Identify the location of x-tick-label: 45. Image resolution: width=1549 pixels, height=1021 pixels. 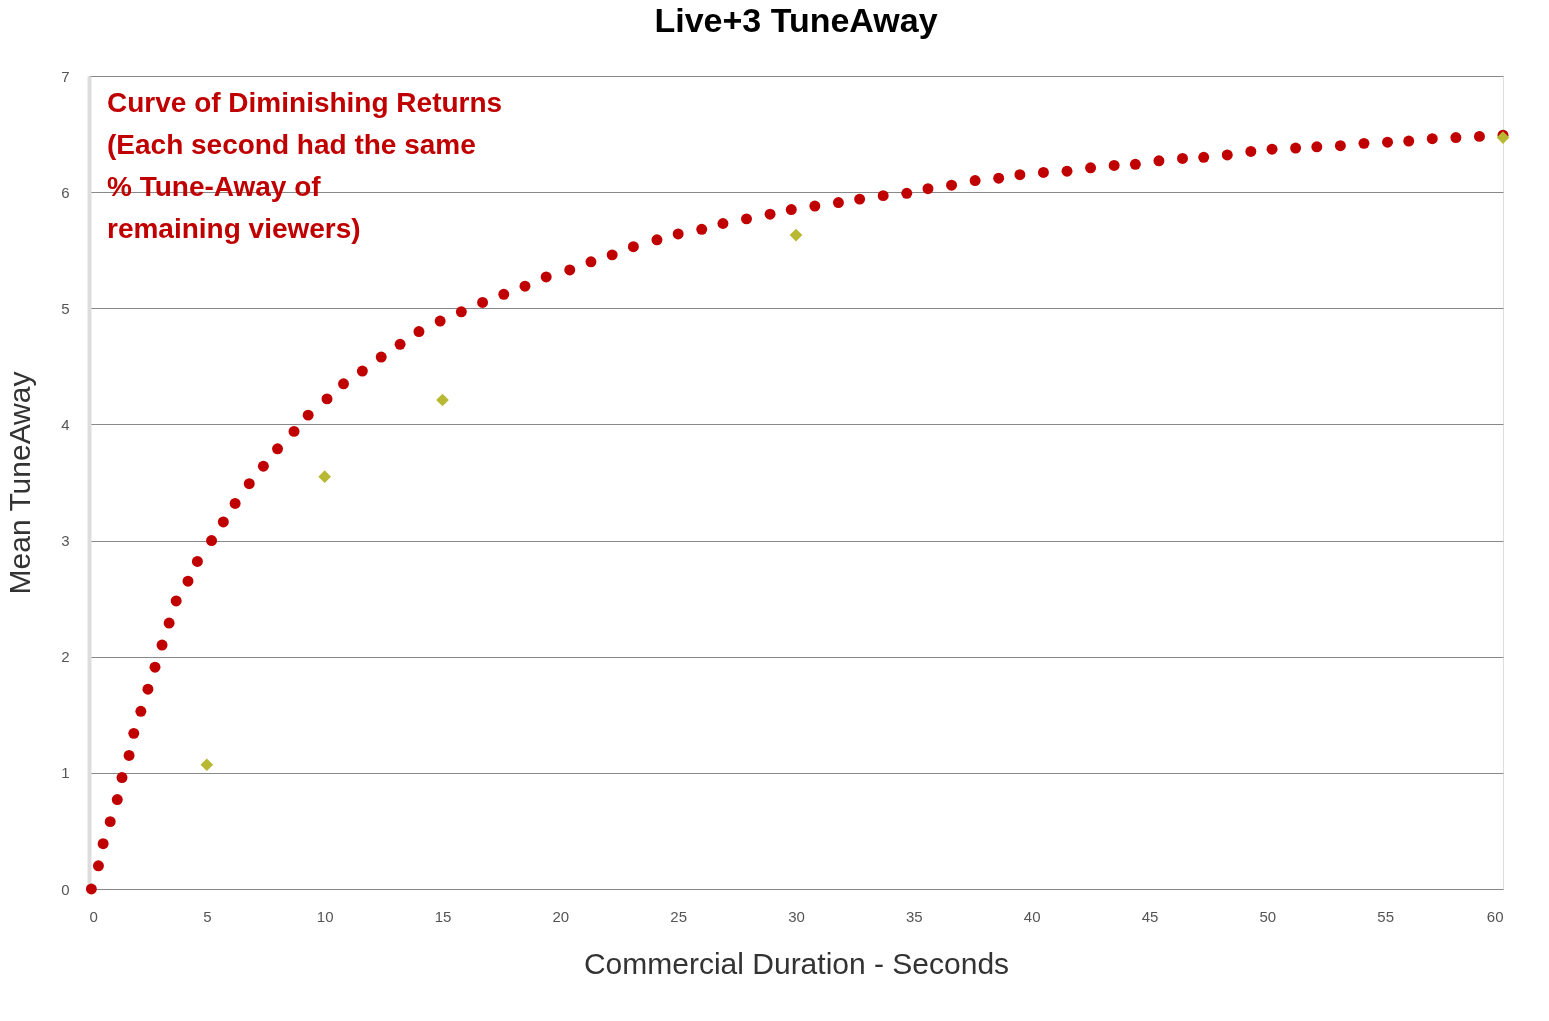
(1150, 916).